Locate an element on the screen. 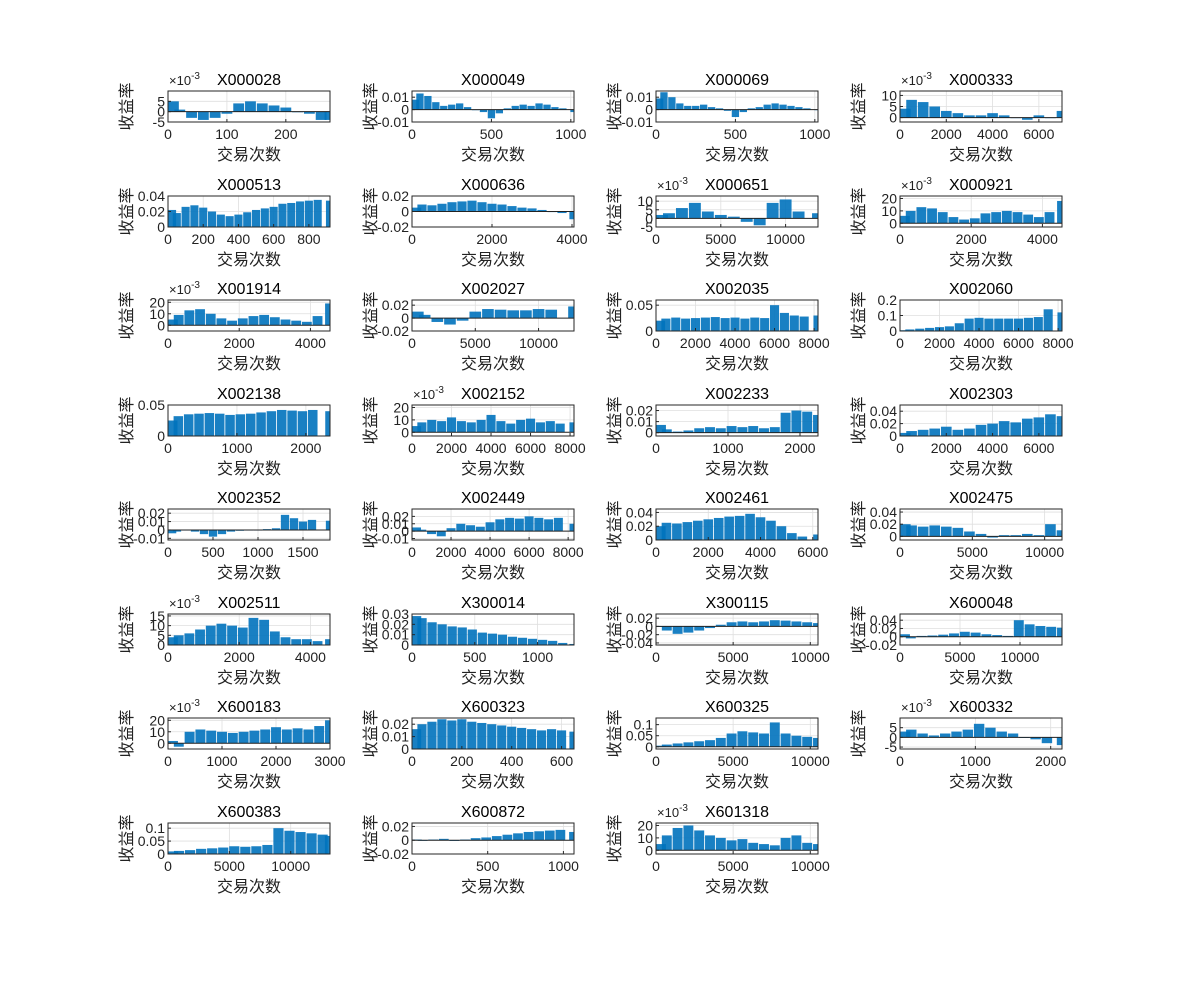 This screenshot has height=990, width=1180. y-tick-label: 0.01 is located at coordinates (151, 522).